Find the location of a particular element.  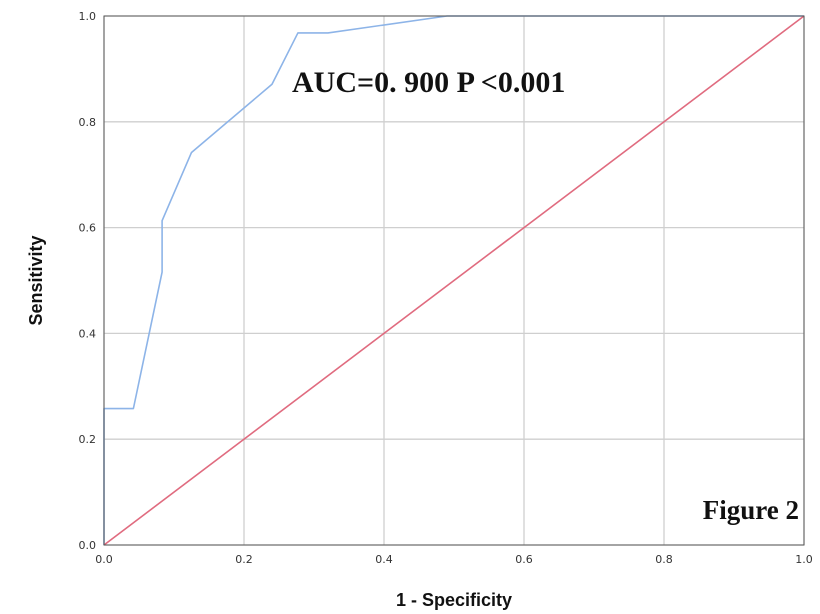

y-tick-label: 0.4 is located at coordinates (88, 333).